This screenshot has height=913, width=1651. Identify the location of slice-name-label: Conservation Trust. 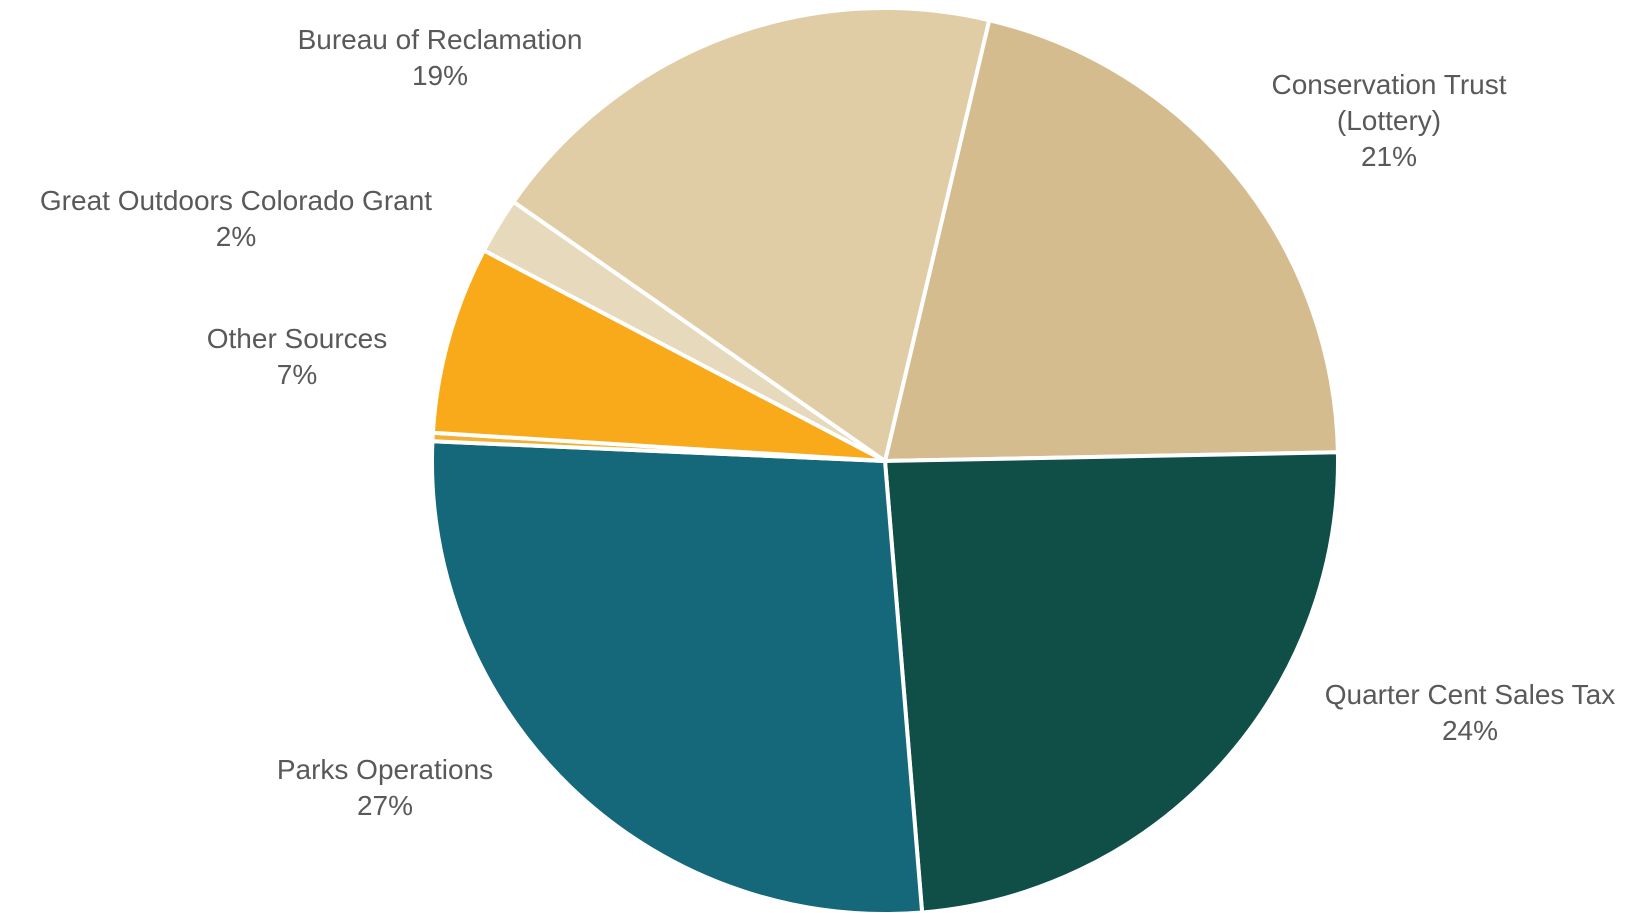
(1389, 84).